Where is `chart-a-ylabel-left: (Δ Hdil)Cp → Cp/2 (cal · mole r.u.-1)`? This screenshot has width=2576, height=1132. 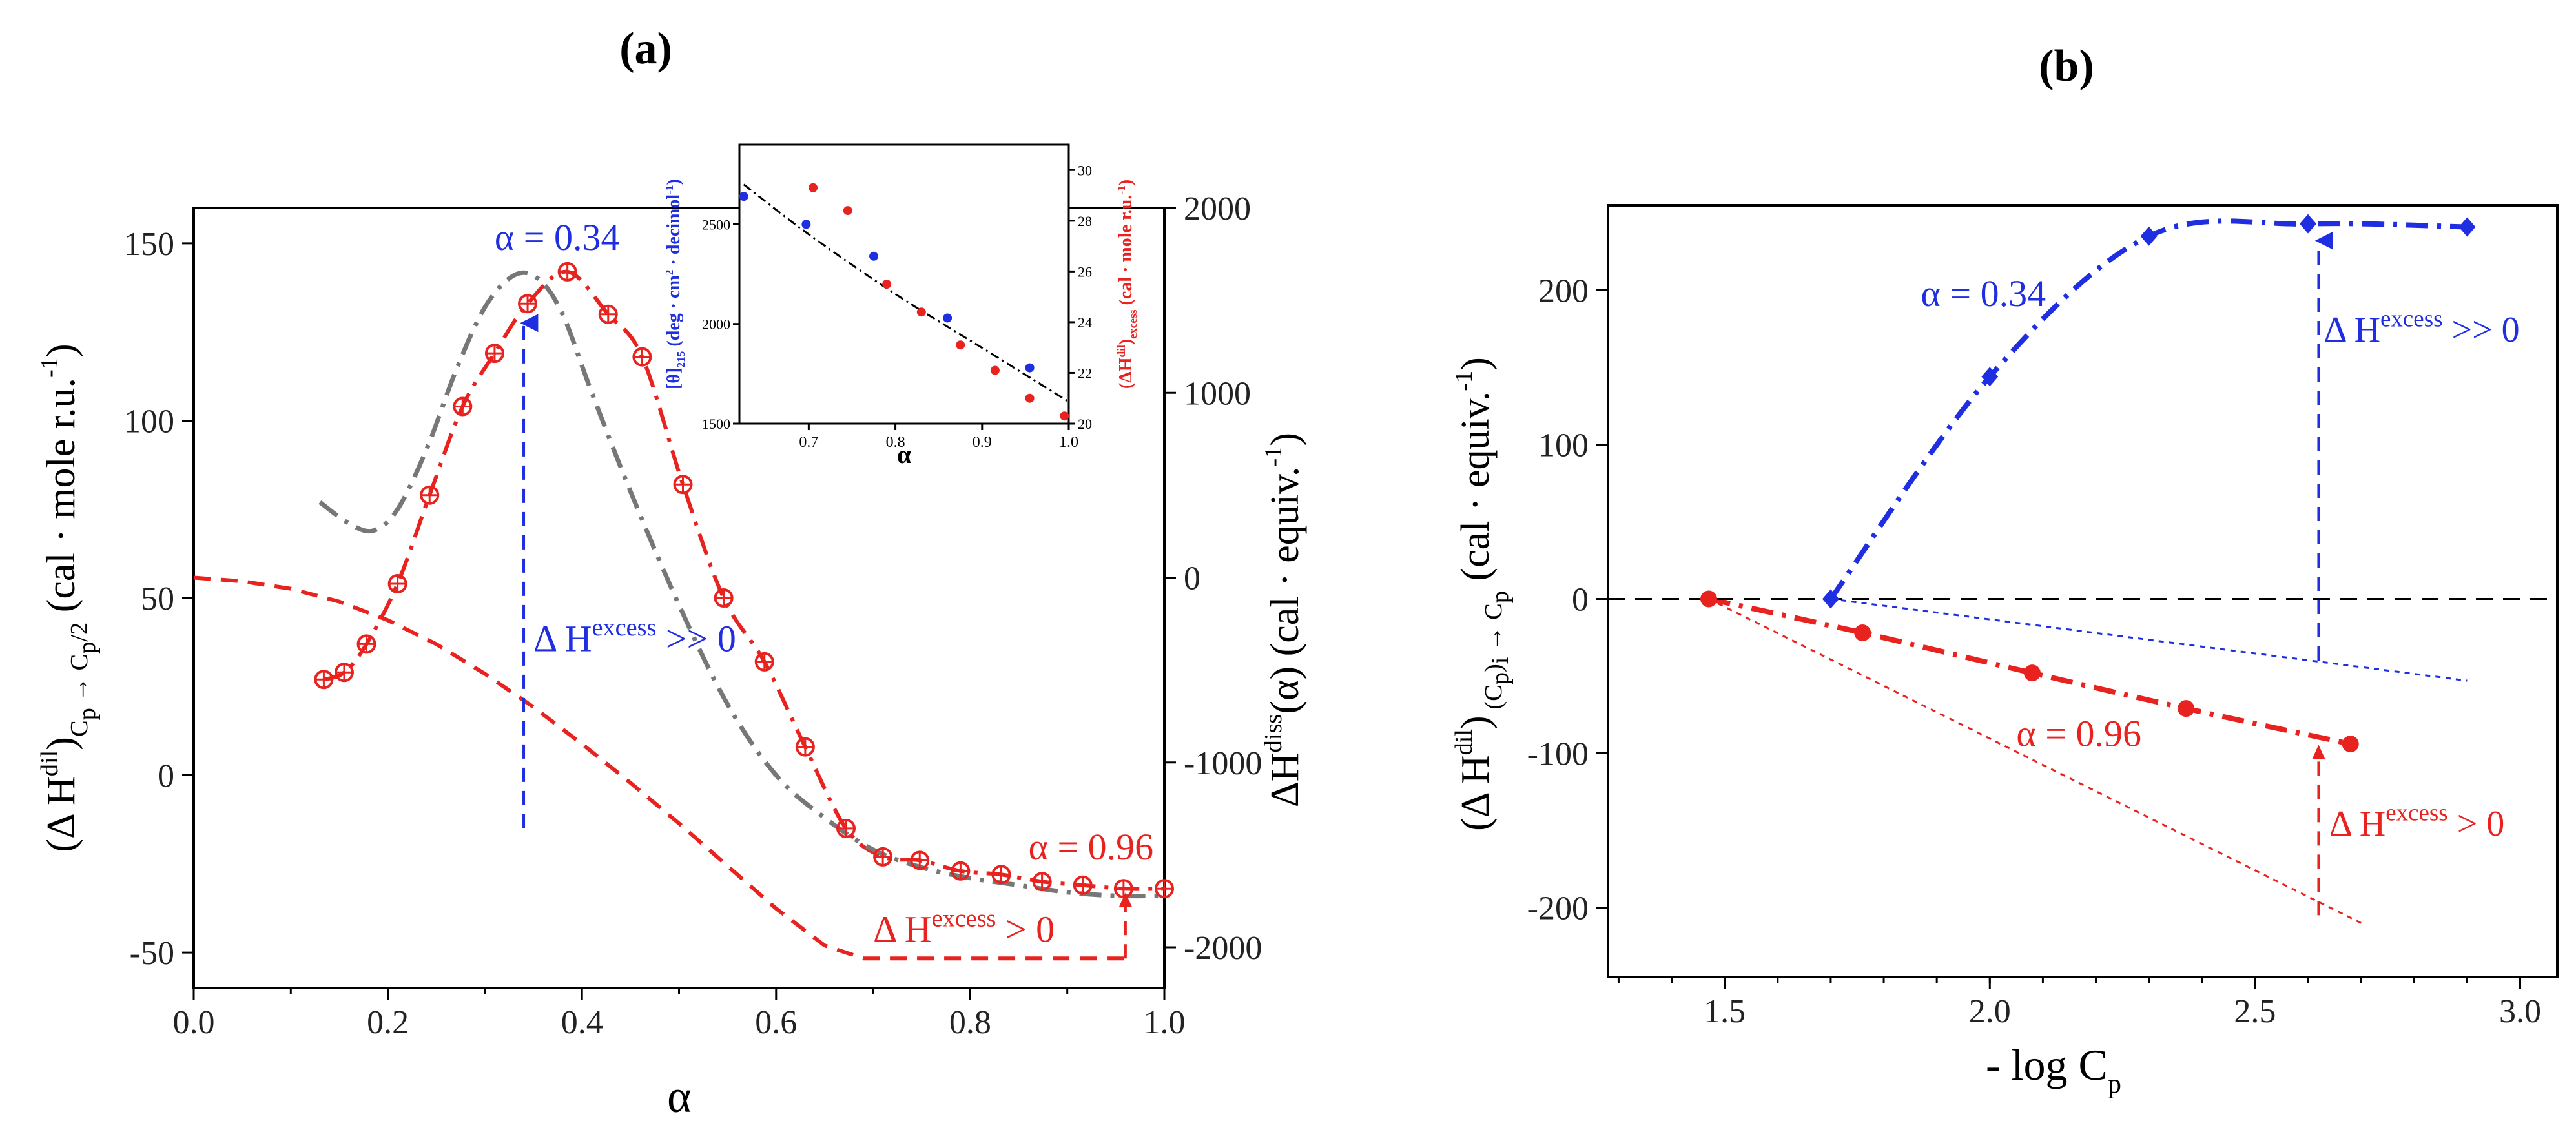
chart-a-ylabel-left: (Δ Hdil)Cp → Cp/2 (cal · mole r.u.-1) is located at coordinates (68, 598).